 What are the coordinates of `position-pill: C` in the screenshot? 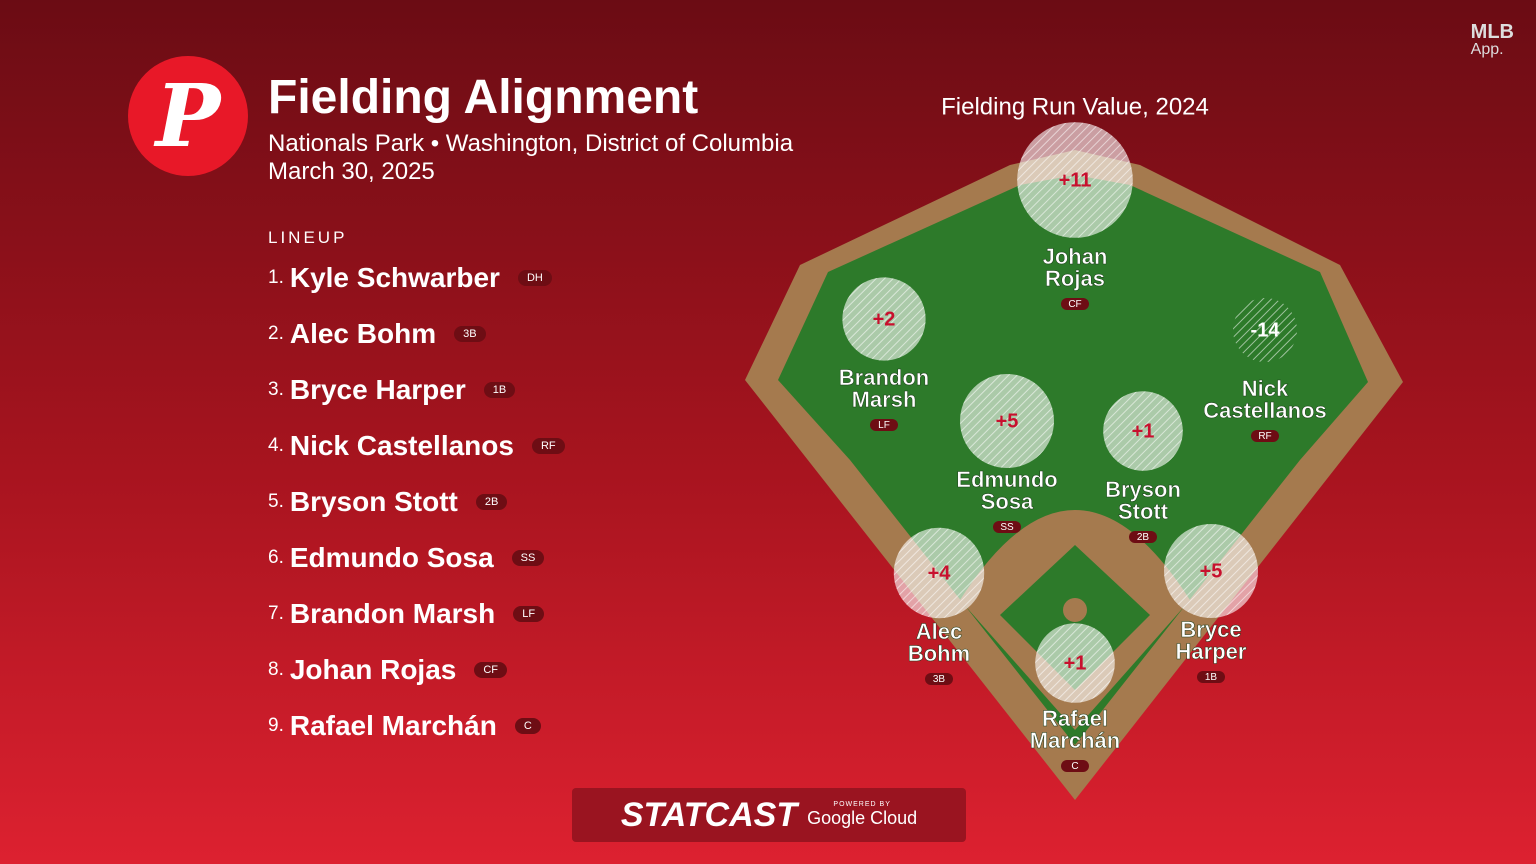 It's located at (527, 726).